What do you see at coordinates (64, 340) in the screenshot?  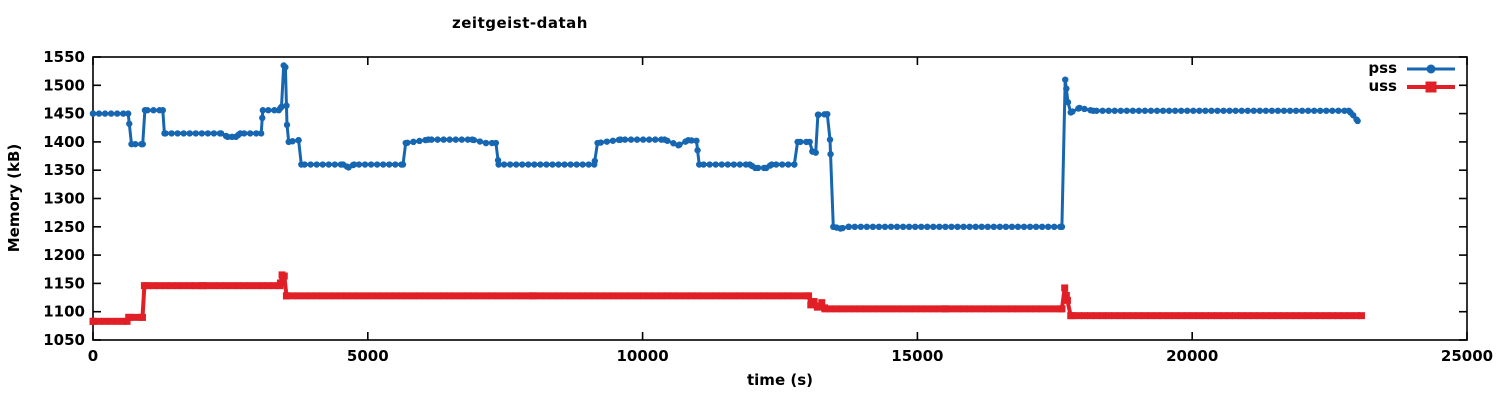 I see `y-tick-label: 1050` at bounding box center [64, 340].